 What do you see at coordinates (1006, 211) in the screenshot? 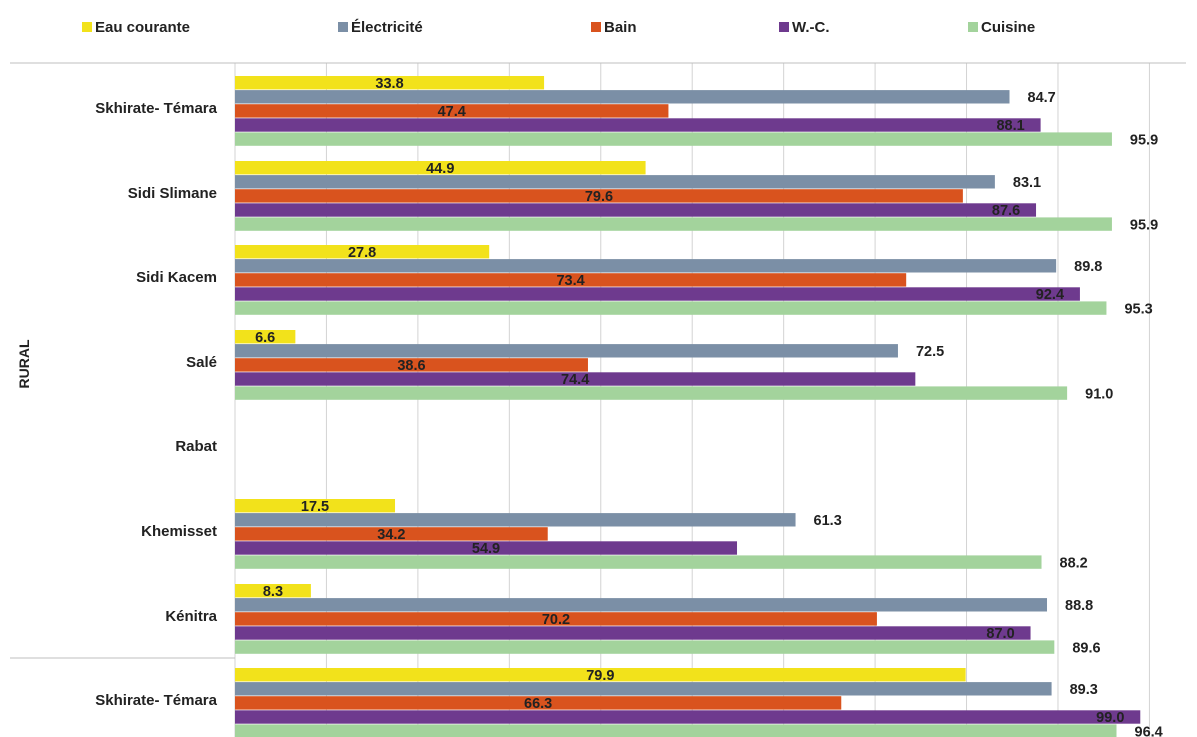
I see `value-label-w-c-1: 87.6` at bounding box center [1006, 211].